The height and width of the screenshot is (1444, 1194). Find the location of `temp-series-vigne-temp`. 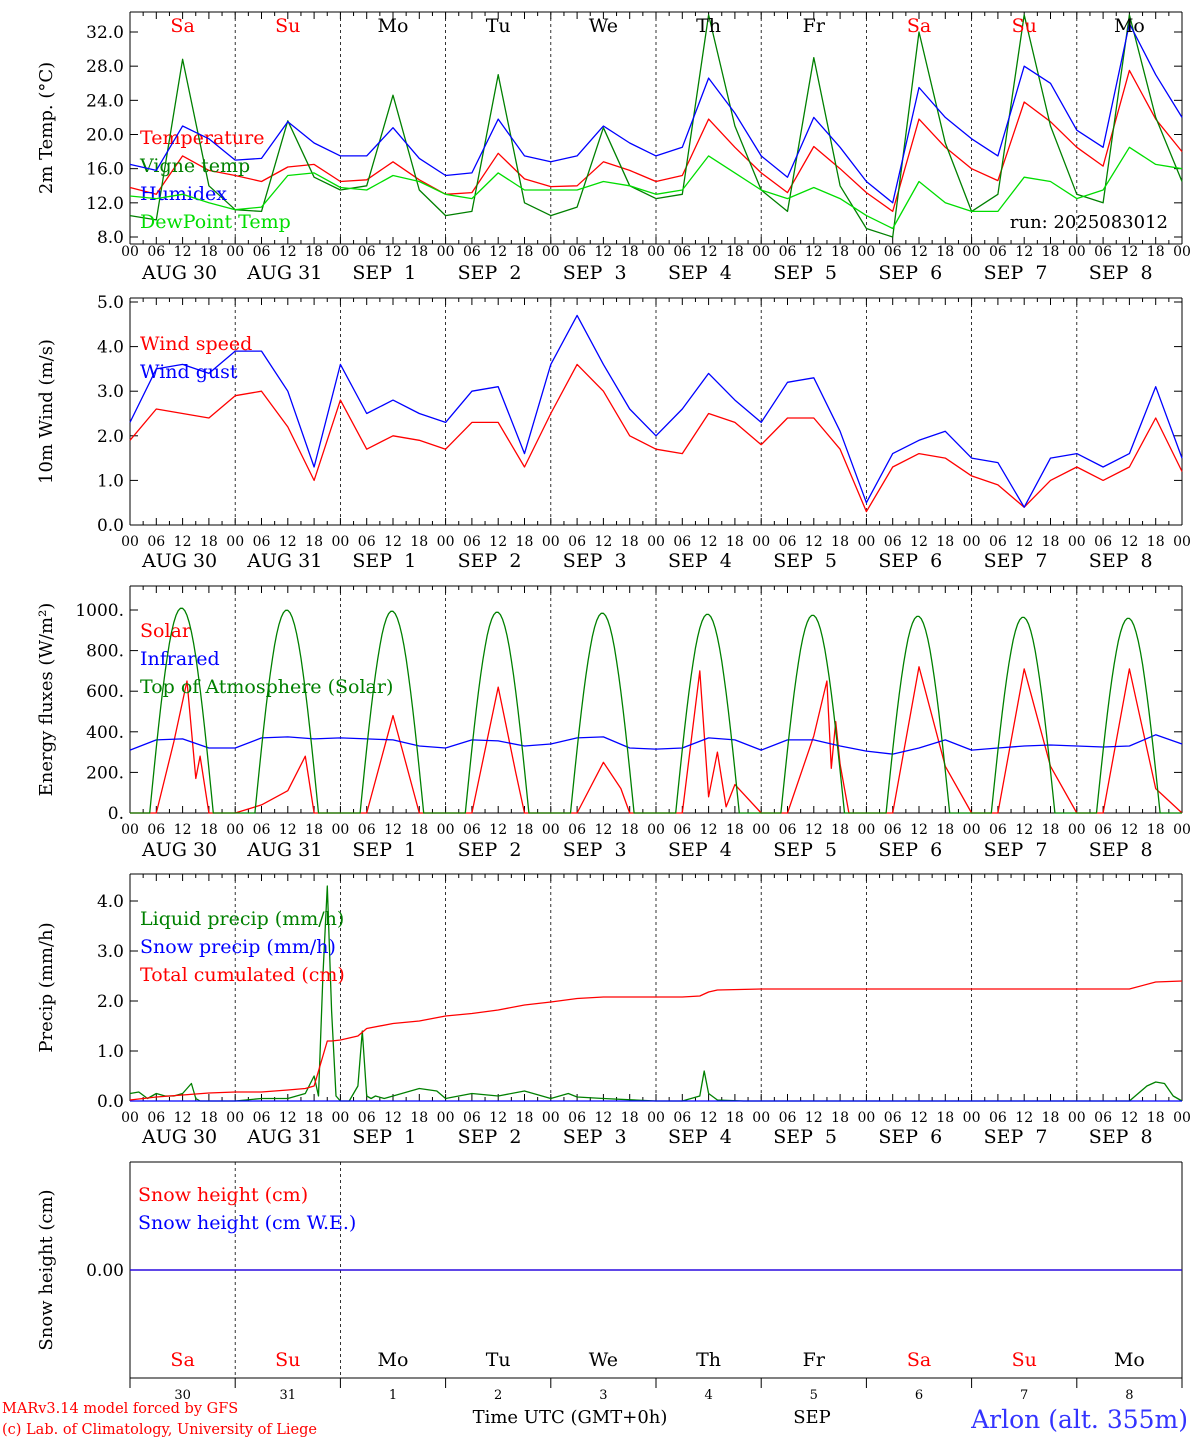

temp-series-vigne-temp is located at coordinates (656, 126).